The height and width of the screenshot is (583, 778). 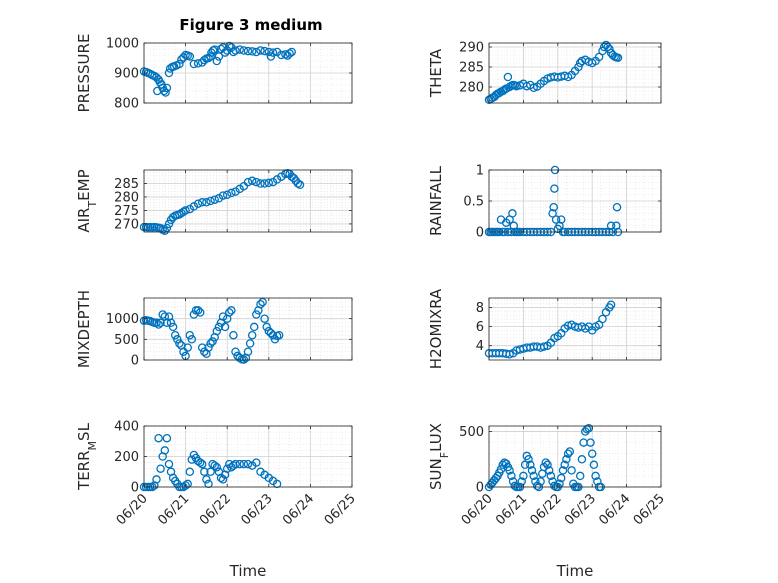 I want to click on panel-pressure: 800 900 1000 PRESSURE, so click(x=214, y=73).